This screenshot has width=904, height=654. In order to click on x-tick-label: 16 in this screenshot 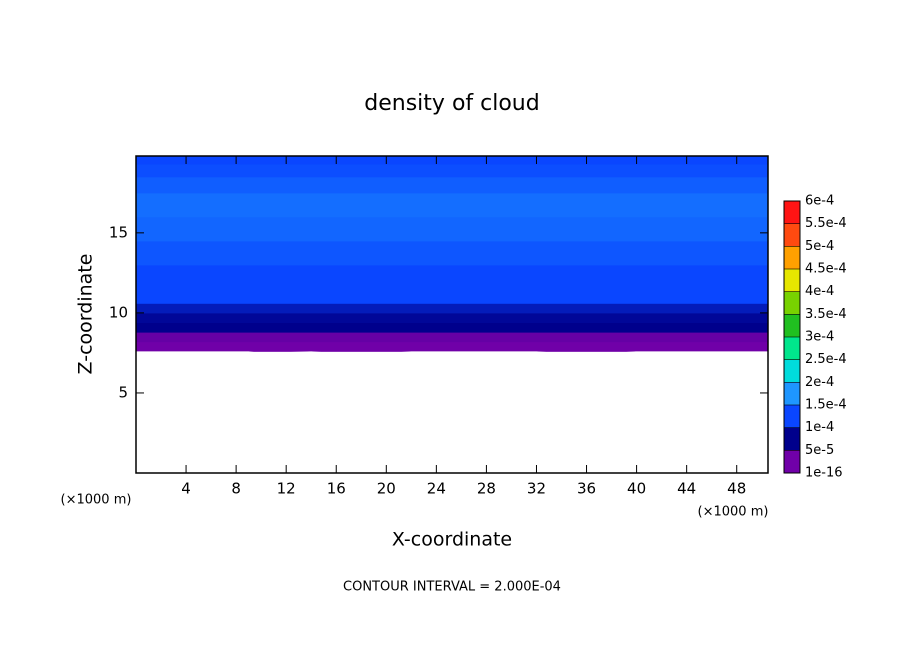, I will do `click(336, 489)`.